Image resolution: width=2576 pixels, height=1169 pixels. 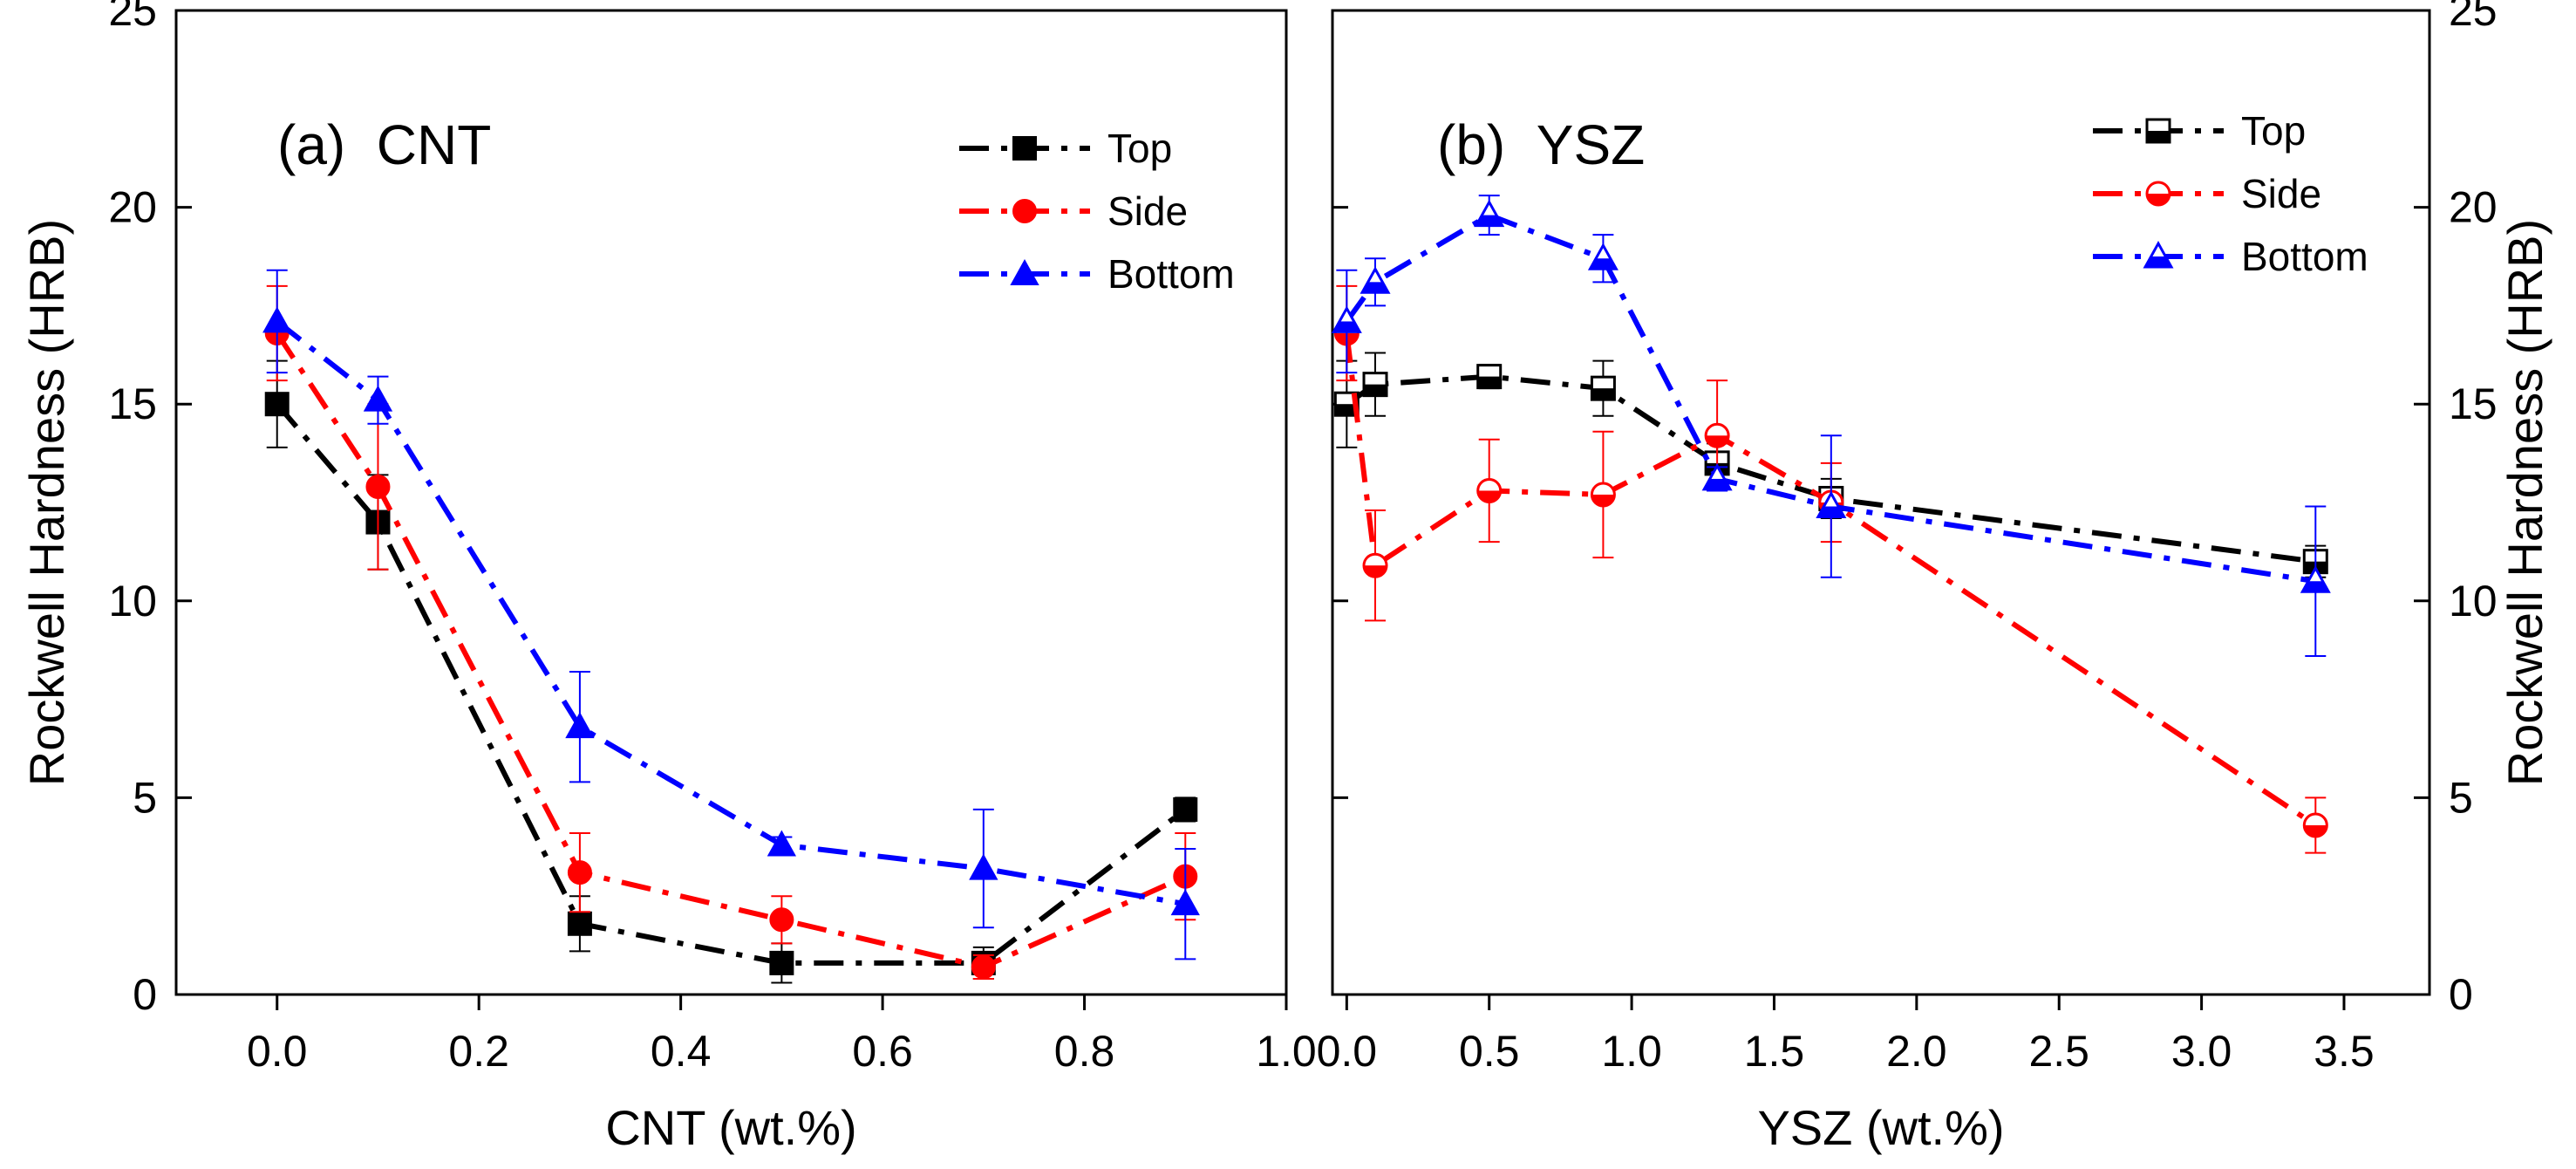 I want to click on x-tick-label: 0.2, so click(x=478, y=1051).